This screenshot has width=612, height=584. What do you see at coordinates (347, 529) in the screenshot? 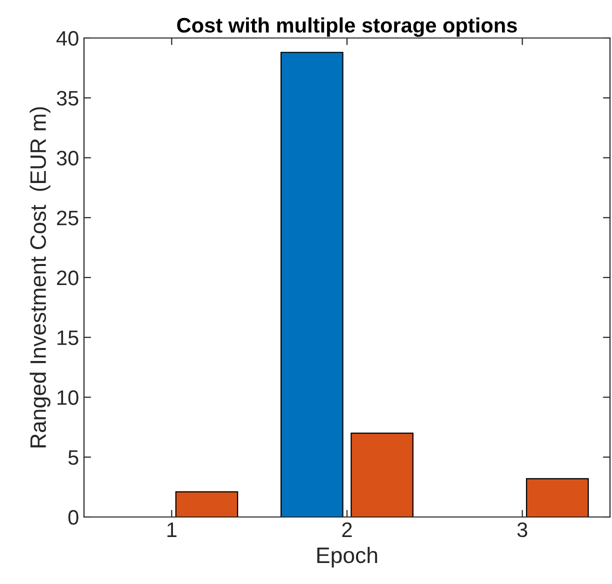
I see `x-tick-label: 2` at bounding box center [347, 529].